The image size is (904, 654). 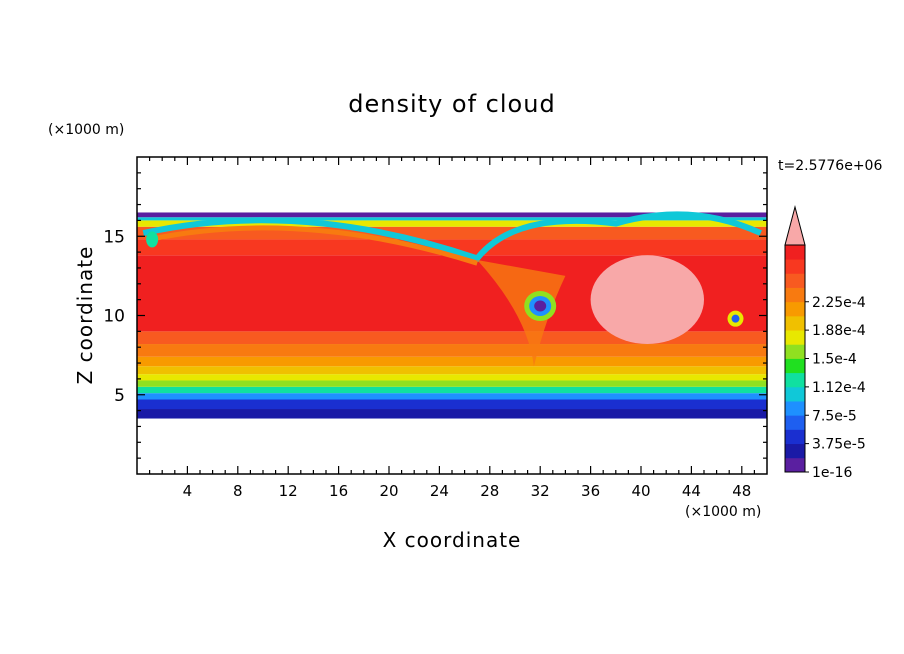 I want to click on edge-curl, so click(x=152, y=239).